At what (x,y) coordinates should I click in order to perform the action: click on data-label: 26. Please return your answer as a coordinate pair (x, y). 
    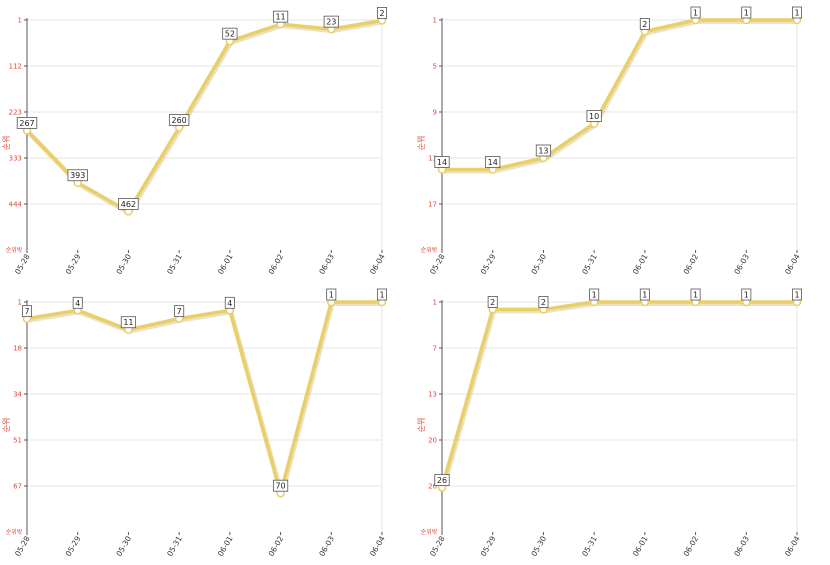
    Looking at the image, I should click on (442, 480).